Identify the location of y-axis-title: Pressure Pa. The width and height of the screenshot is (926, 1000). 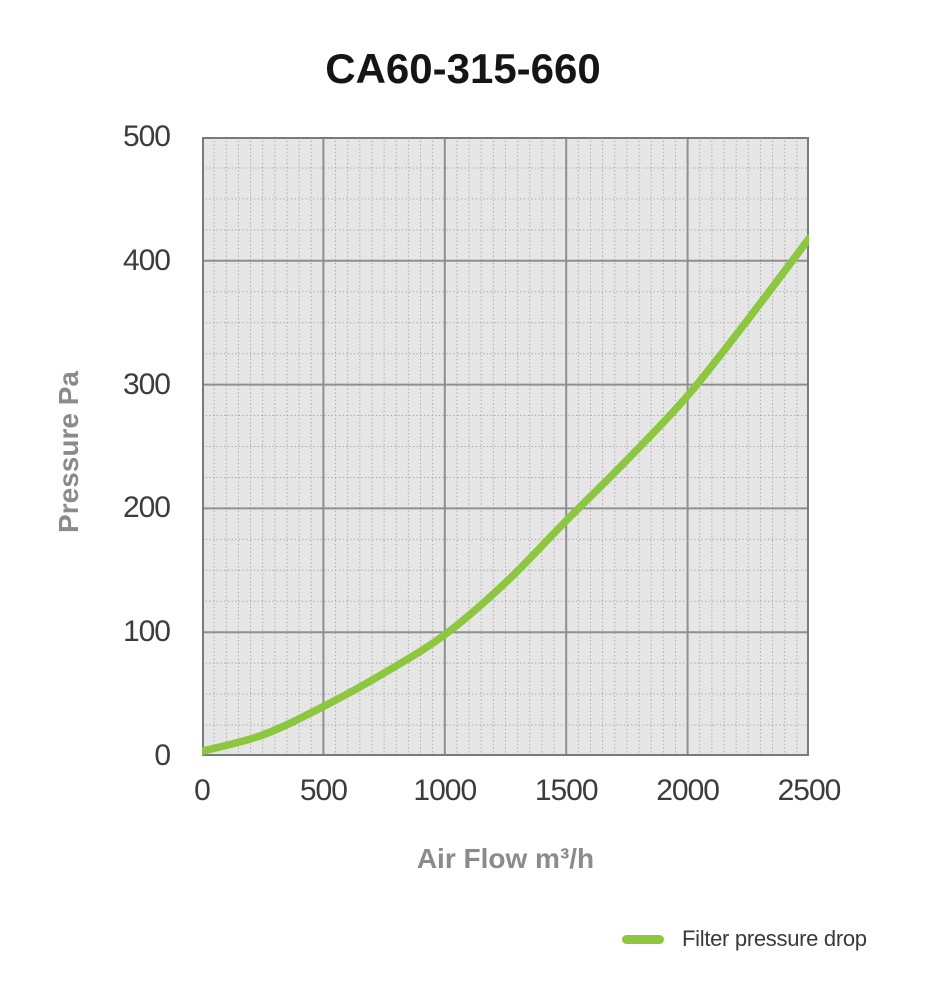
(68, 452).